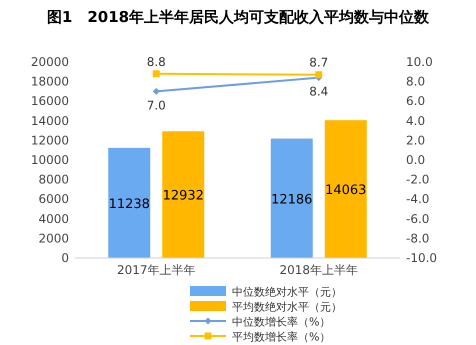 The width and height of the screenshot is (476, 345). What do you see at coordinates (49, 62) in the screenshot?
I see `y-tick-label: 20000` at bounding box center [49, 62].